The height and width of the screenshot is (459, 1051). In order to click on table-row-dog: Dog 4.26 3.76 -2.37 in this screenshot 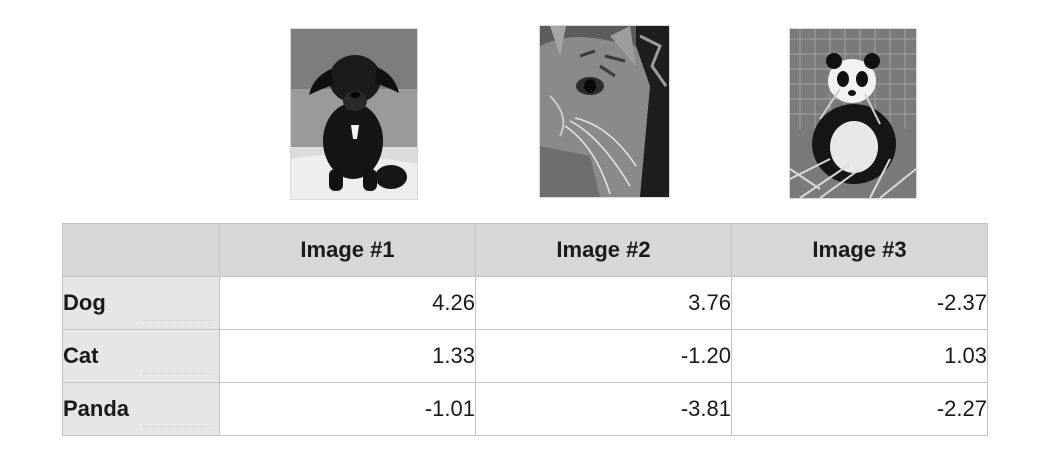, I will do `click(525, 303)`.